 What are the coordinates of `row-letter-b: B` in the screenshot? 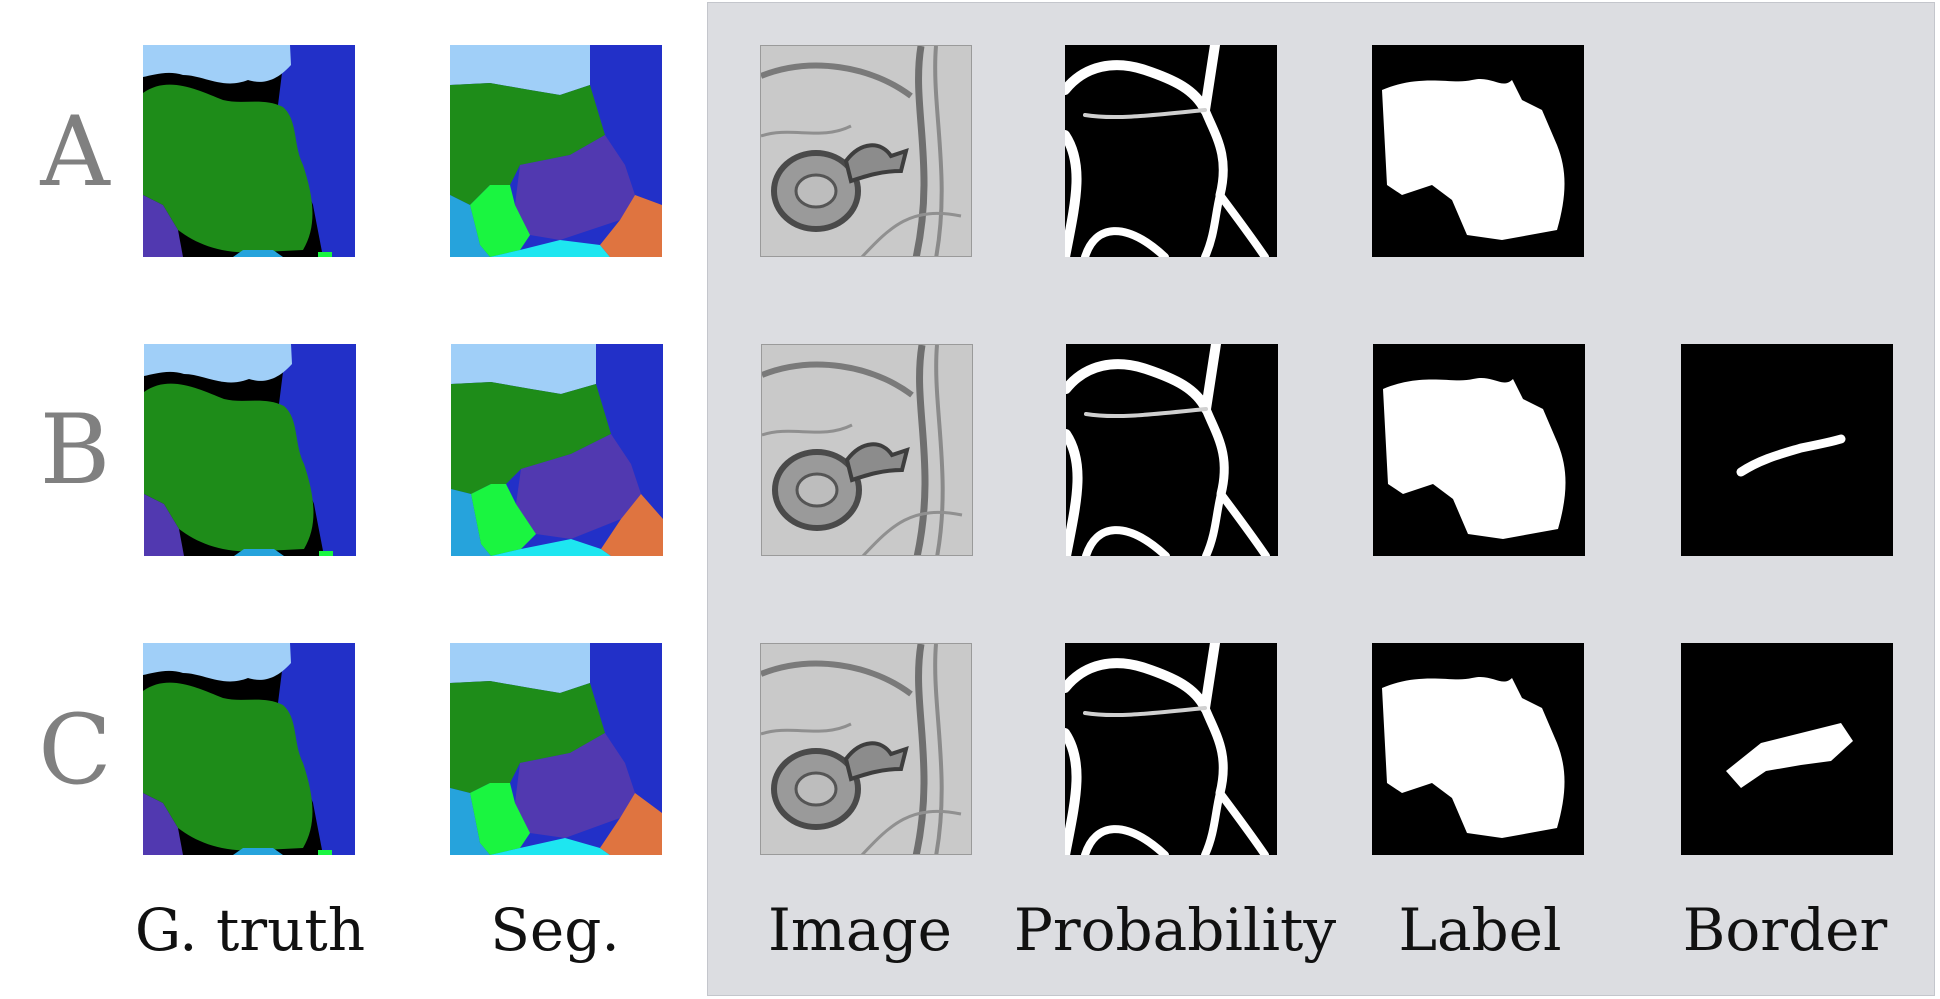 It's located at (75, 450).